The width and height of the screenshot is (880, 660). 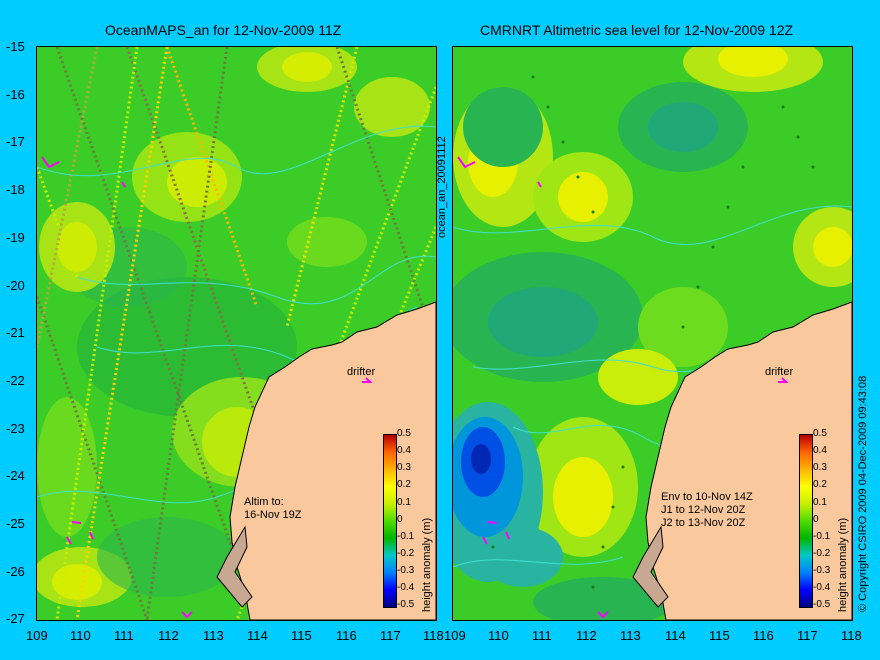 What do you see at coordinates (406, 536) in the screenshot?
I see `left-cbar-tick: -0.1` at bounding box center [406, 536].